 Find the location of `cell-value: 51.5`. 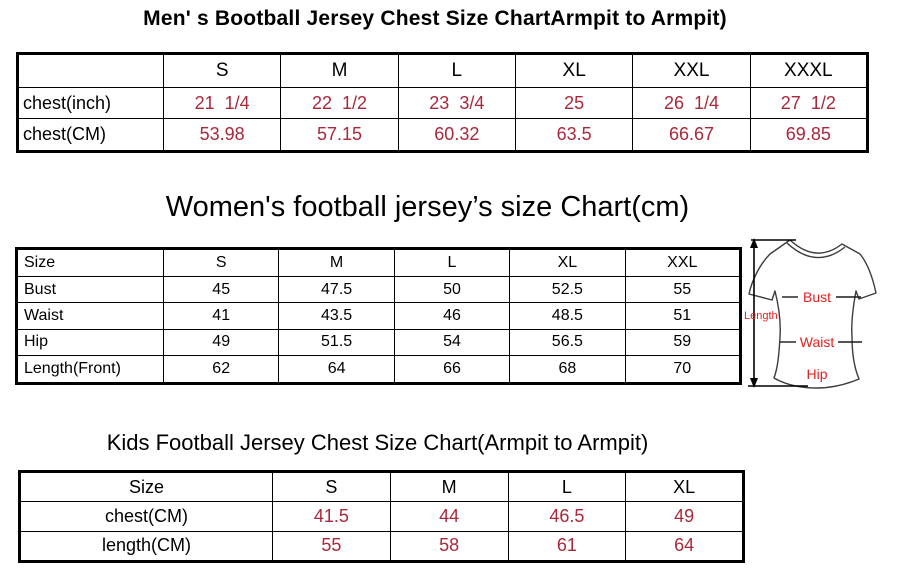

cell-value: 51.5 is located at coordinates (336, 342).